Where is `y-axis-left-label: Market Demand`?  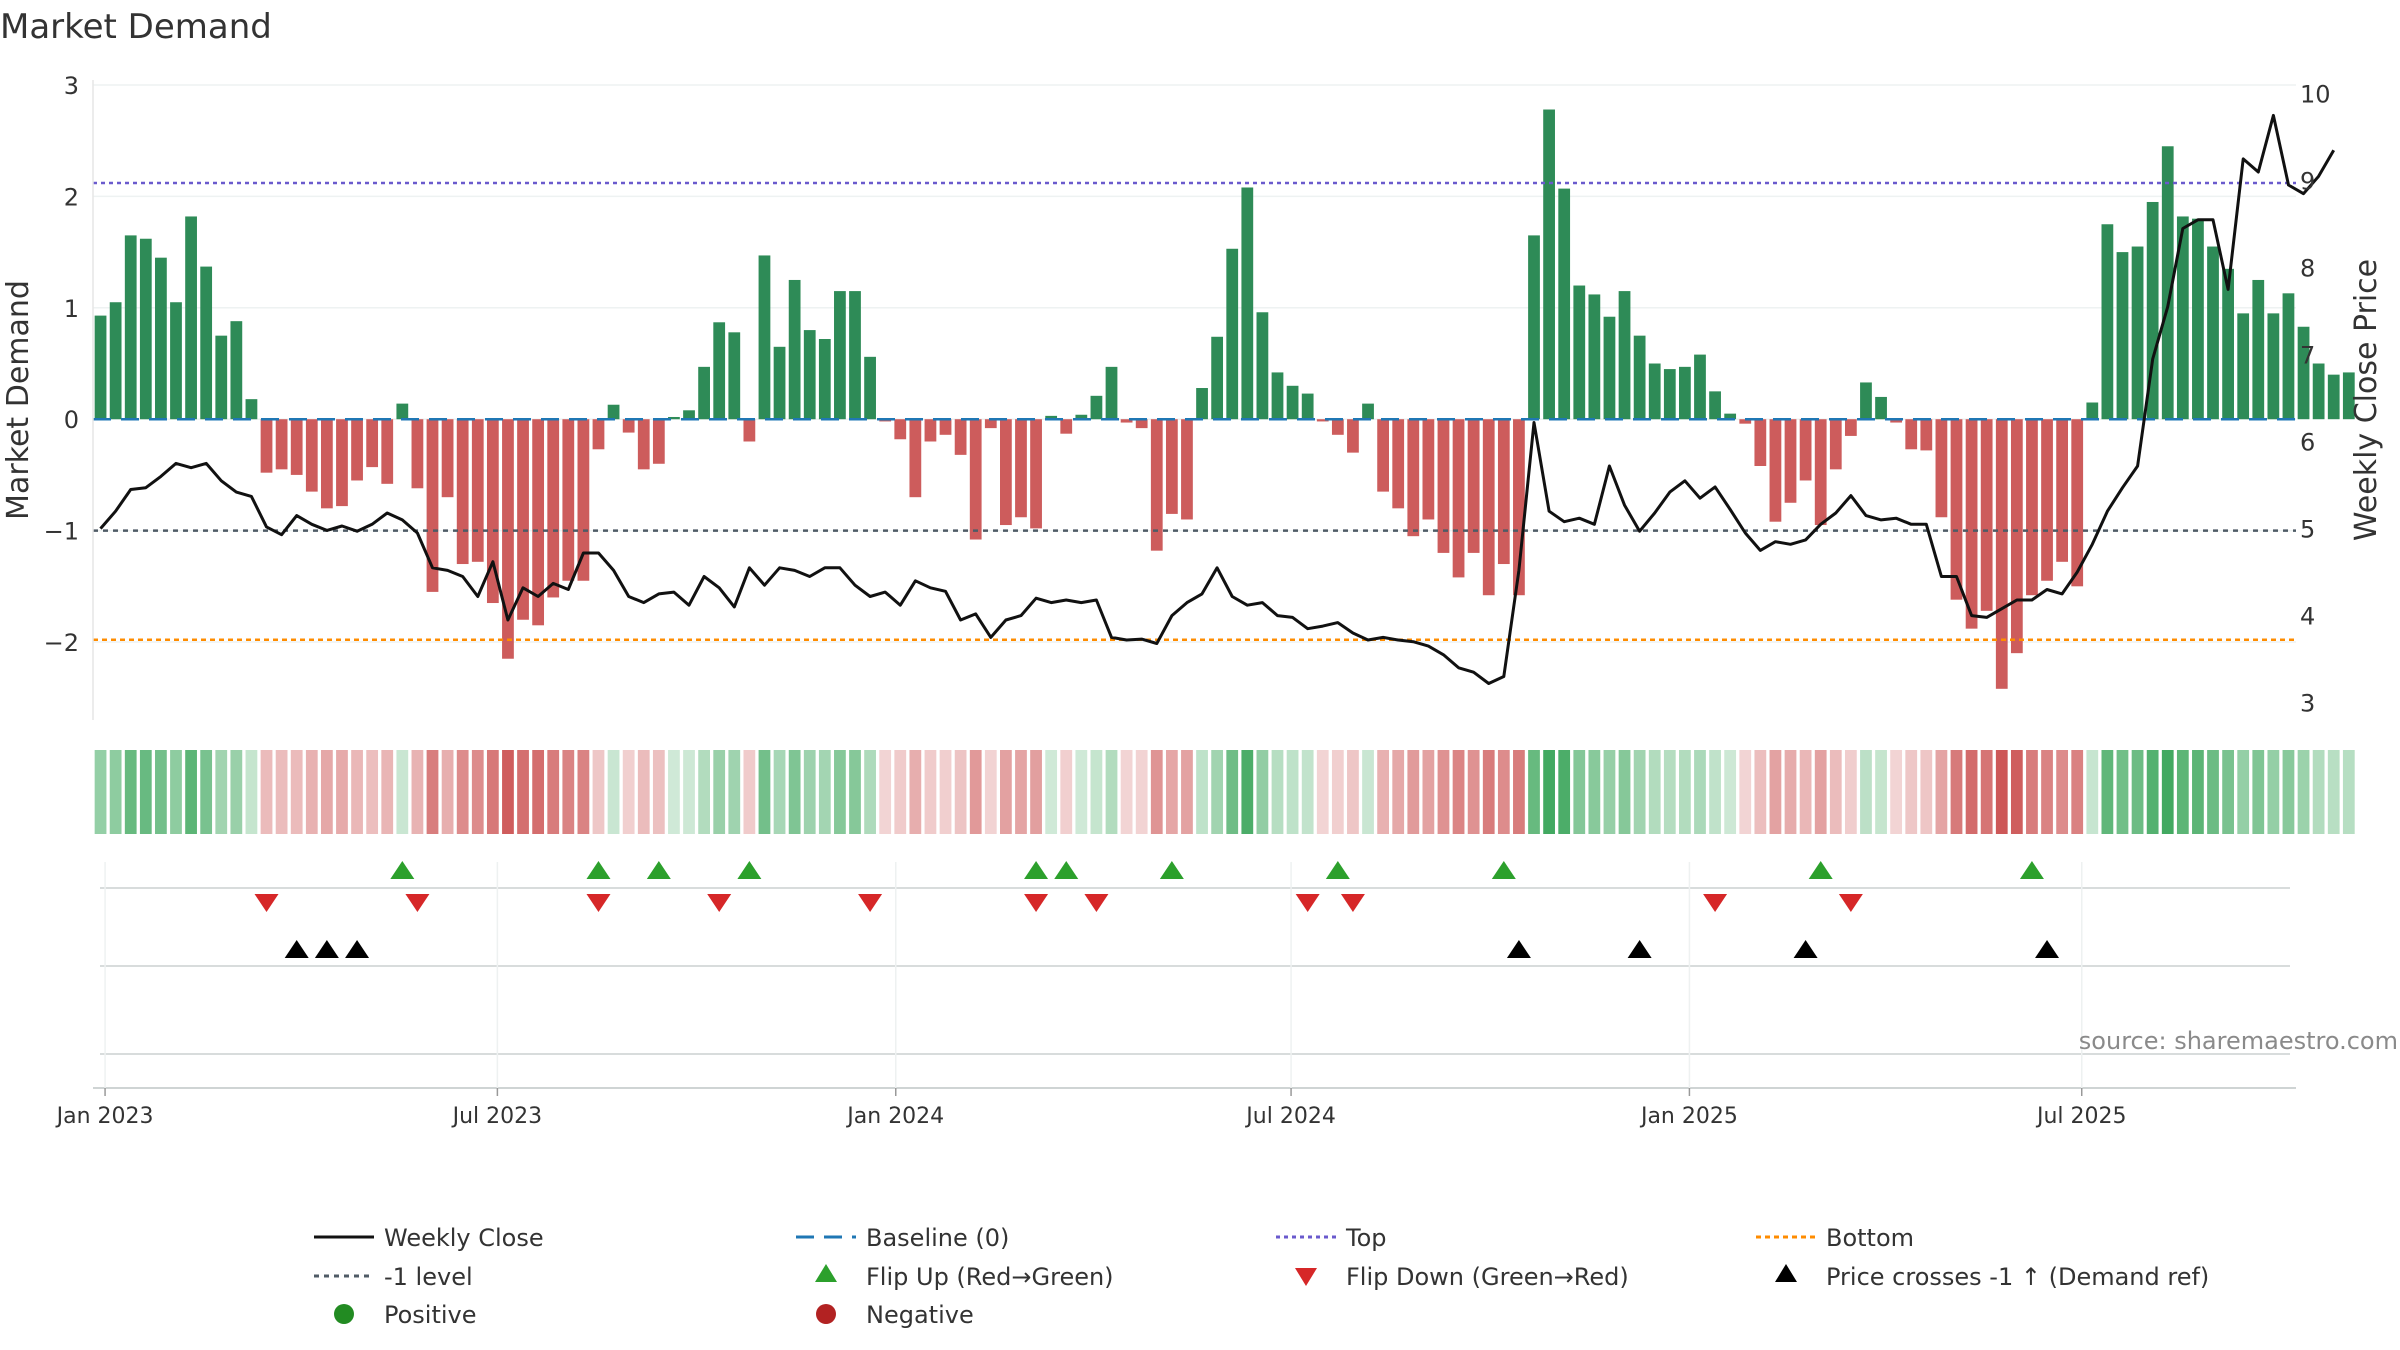 y-axis-left-label: Market Demand is located at coordinates (18, 400).